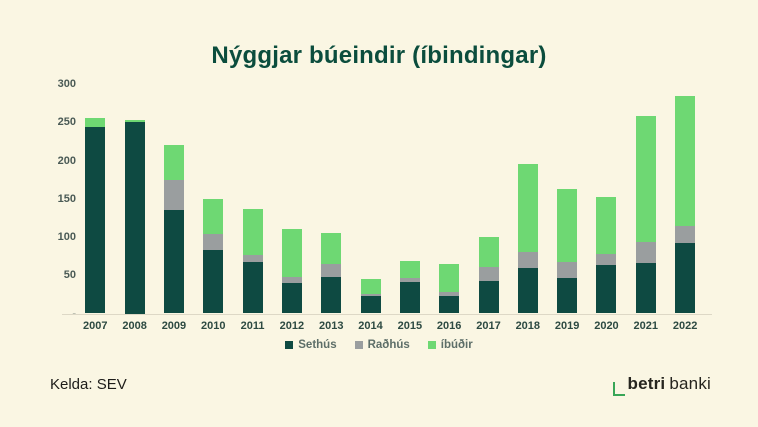 This screenshot has height=427, width=758. What do you see at coordinates (331, 325) in the screenshot?
I see `x-axis-label: 2013` at bounding box center [331, 325].